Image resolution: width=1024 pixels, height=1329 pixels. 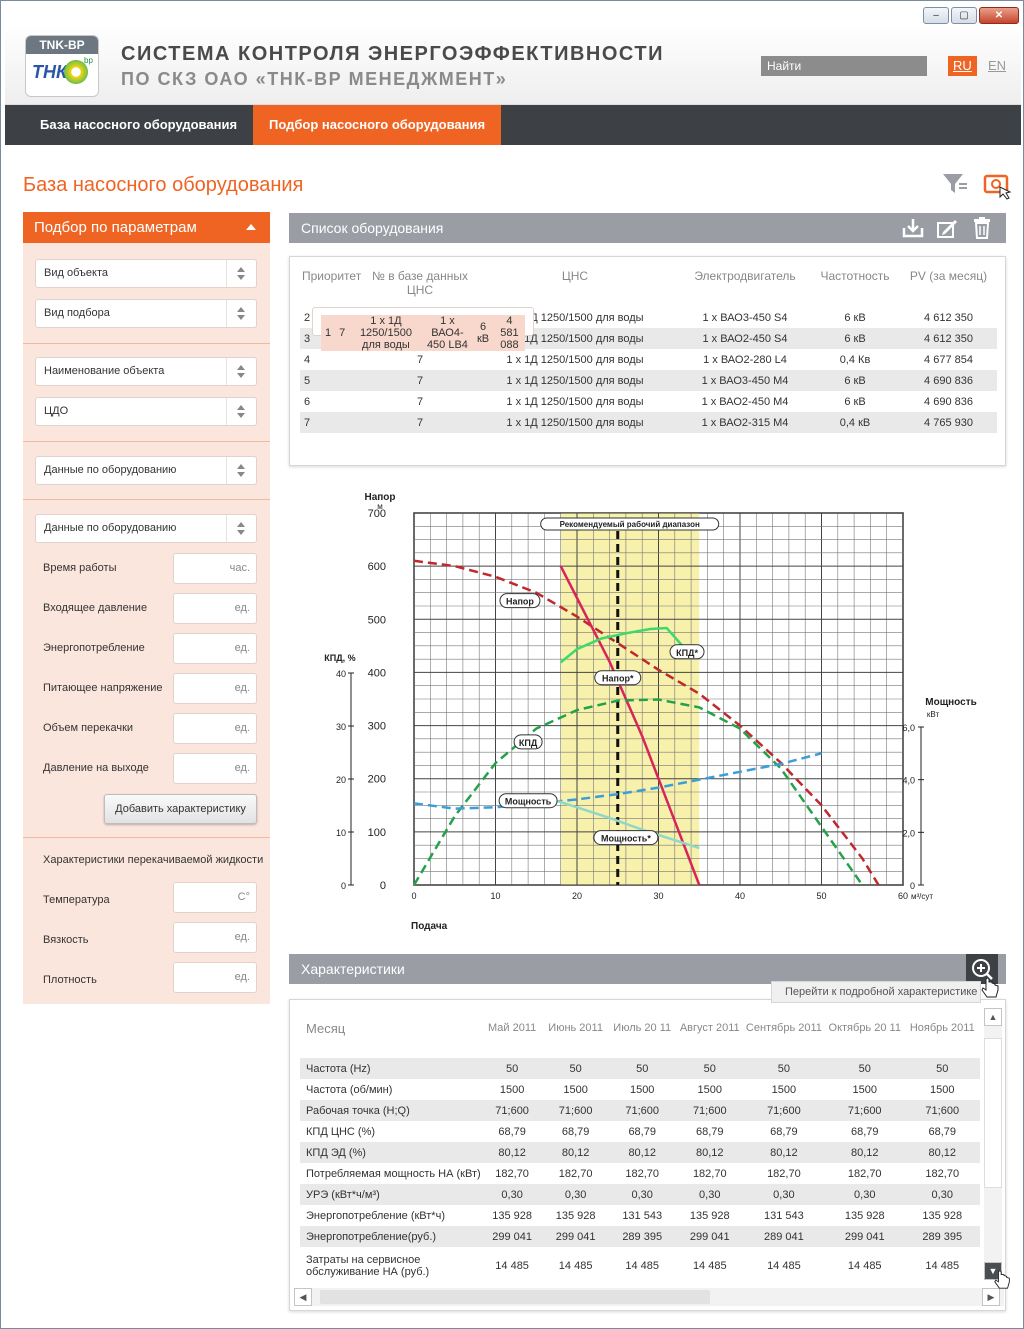 What do you see at coordinates (390, 1152) in the screenshot?
I see `row-label: КПД ЭД (%)` at bounding box center [390, 1152].